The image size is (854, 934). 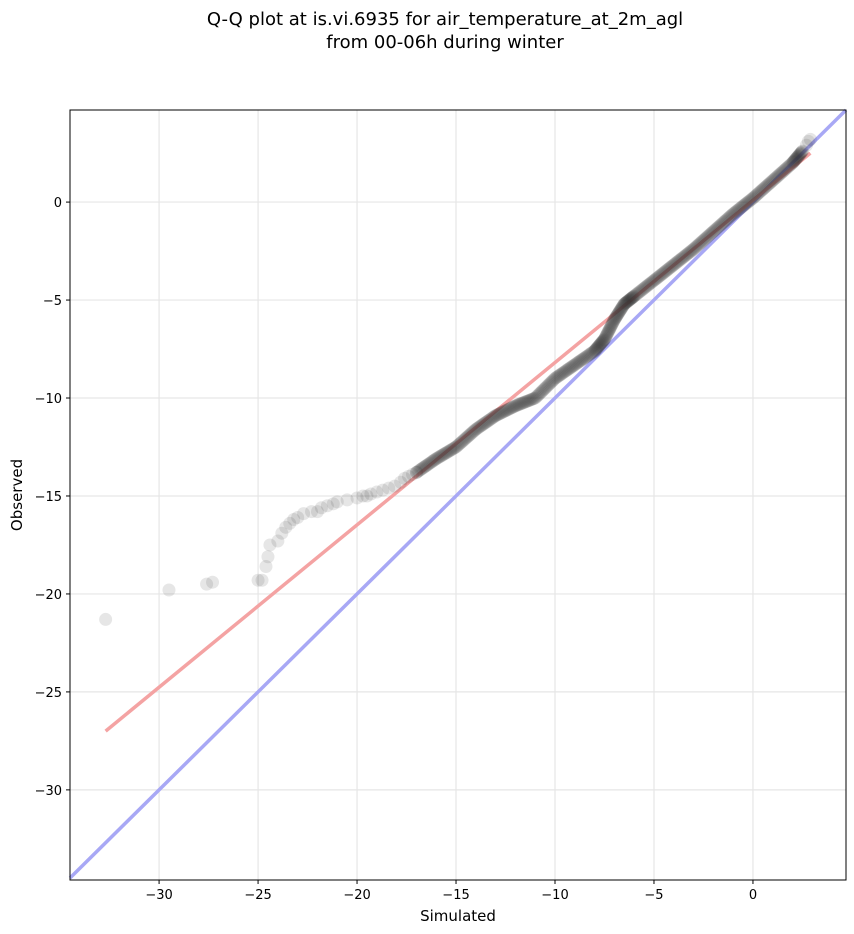 What do you see at coordinates (48, 693) in the screenshot?
I see `y-tick-label: −25` at bounding box center [48, 693].